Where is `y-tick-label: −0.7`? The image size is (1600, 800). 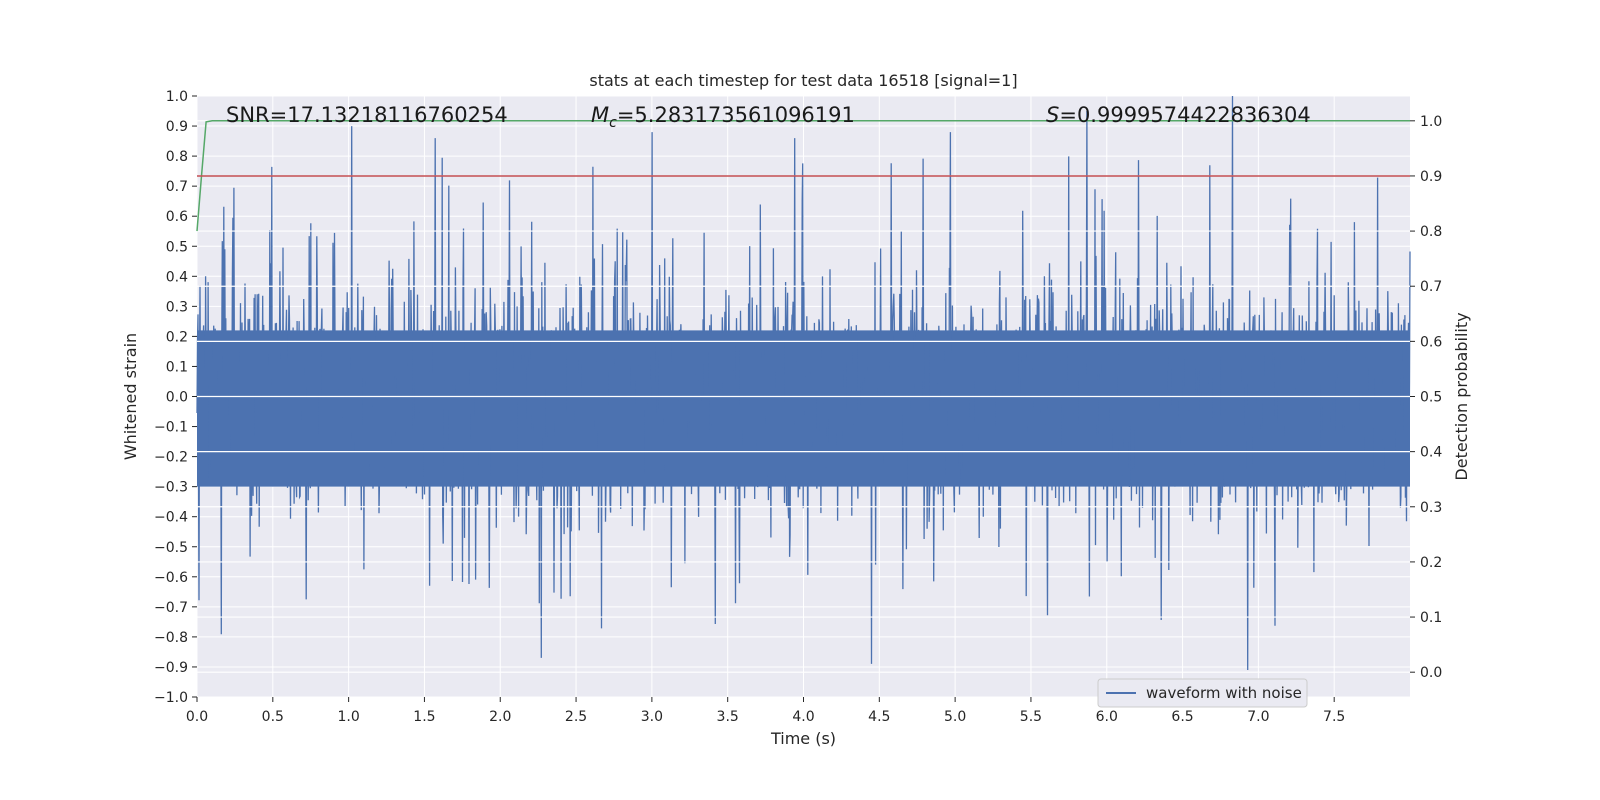
y-tick-label: −0.7 is located at coordinates (171, 608).